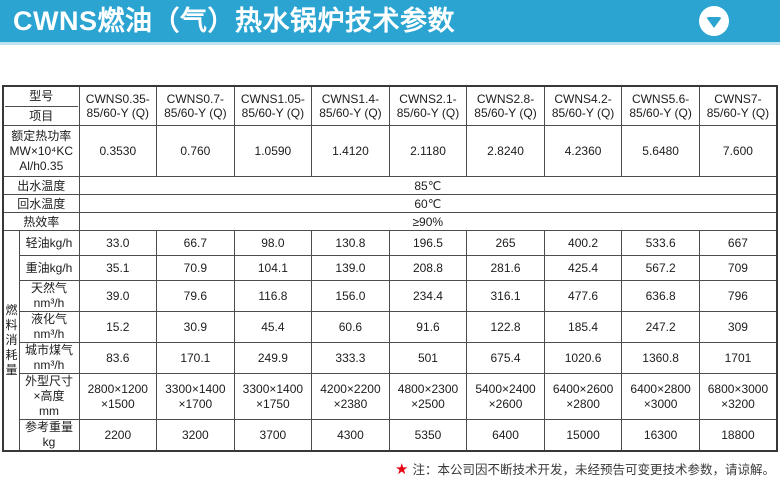 This screenshot has height=478, width=780. Describe the element at coordinates (118, 435) in the screenshot. I see `value-cell: 2200` at that location.